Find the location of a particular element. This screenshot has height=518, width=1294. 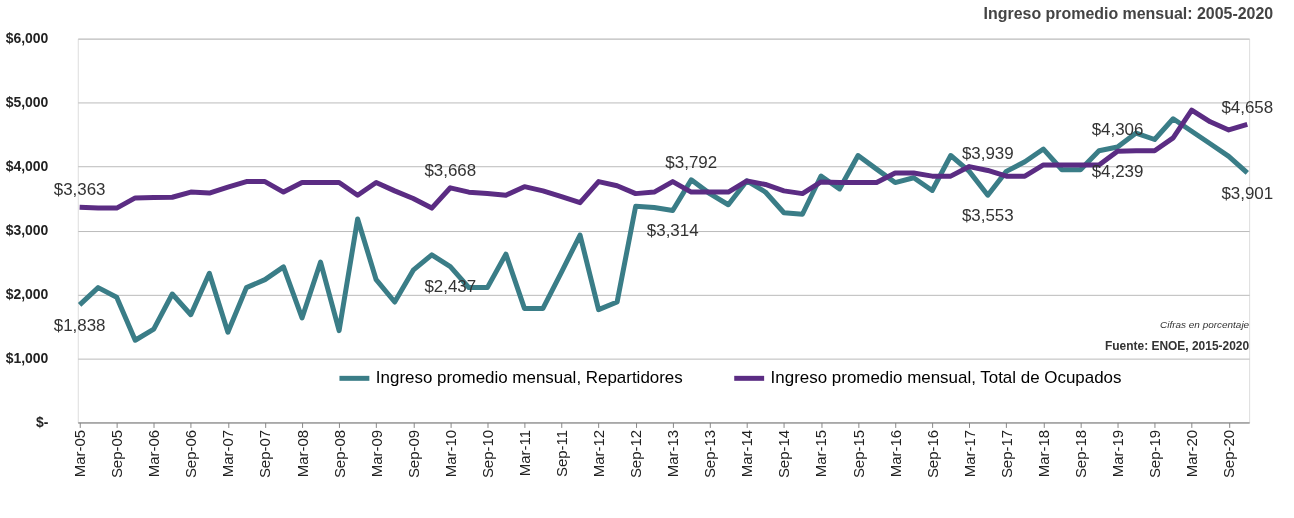

y-tick-label: $5,000 is located at coordinates (27, 102).